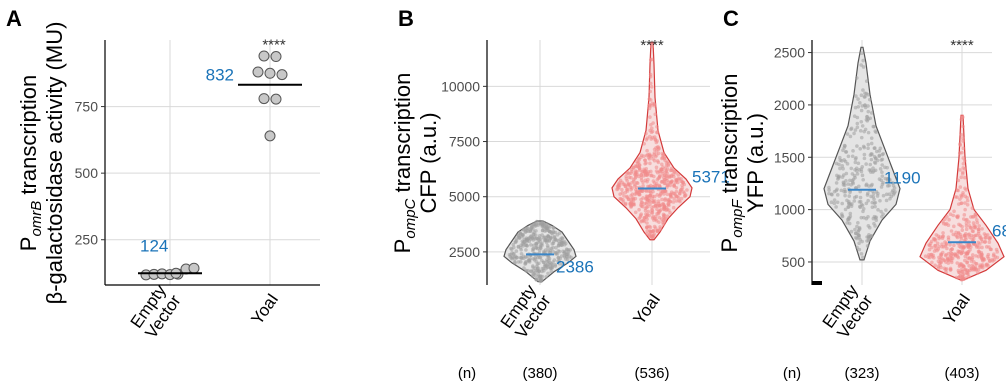  Describe the element at coordinates (962, 45) in the screenshot. I see `panel-c-significance: ****` at that location.